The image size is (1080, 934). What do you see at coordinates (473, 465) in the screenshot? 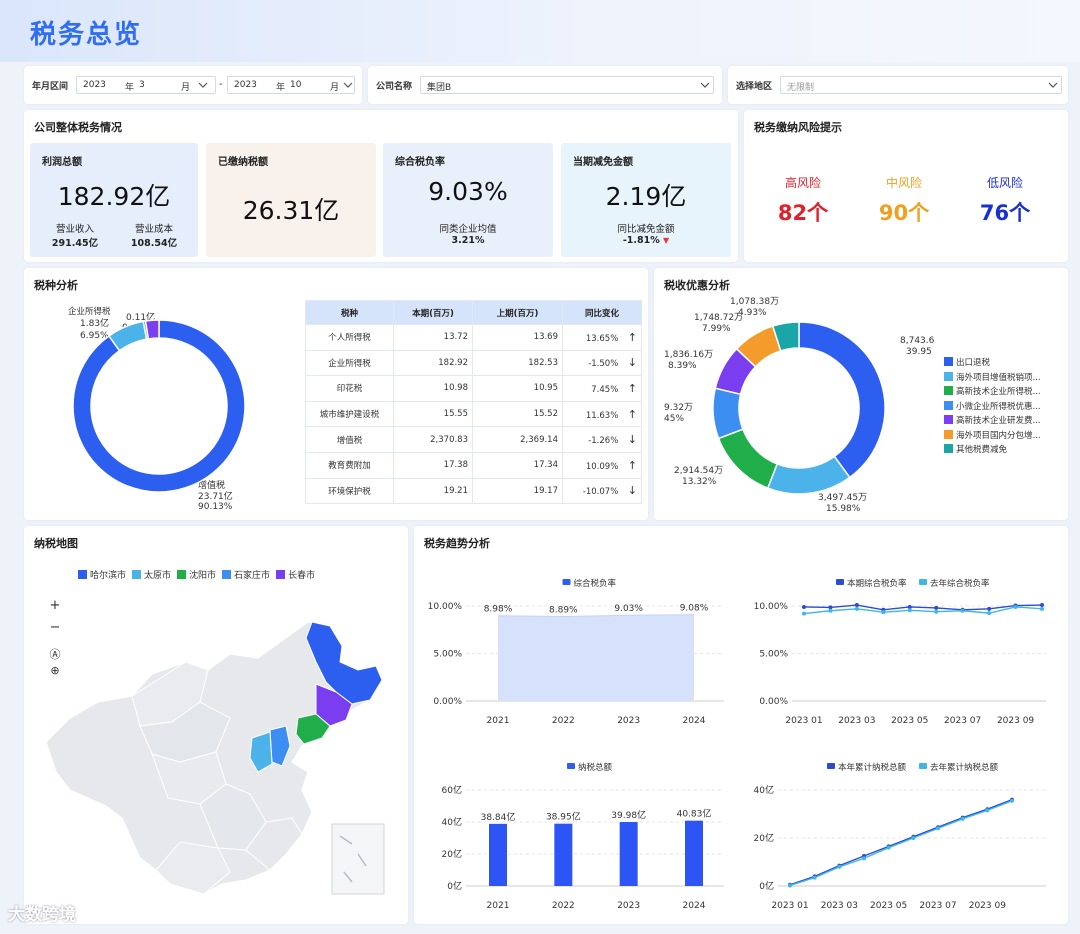
I see `table-row: 教育费附加 17.38 17.34 10.09% ↑` at bounding box center [473, 465].